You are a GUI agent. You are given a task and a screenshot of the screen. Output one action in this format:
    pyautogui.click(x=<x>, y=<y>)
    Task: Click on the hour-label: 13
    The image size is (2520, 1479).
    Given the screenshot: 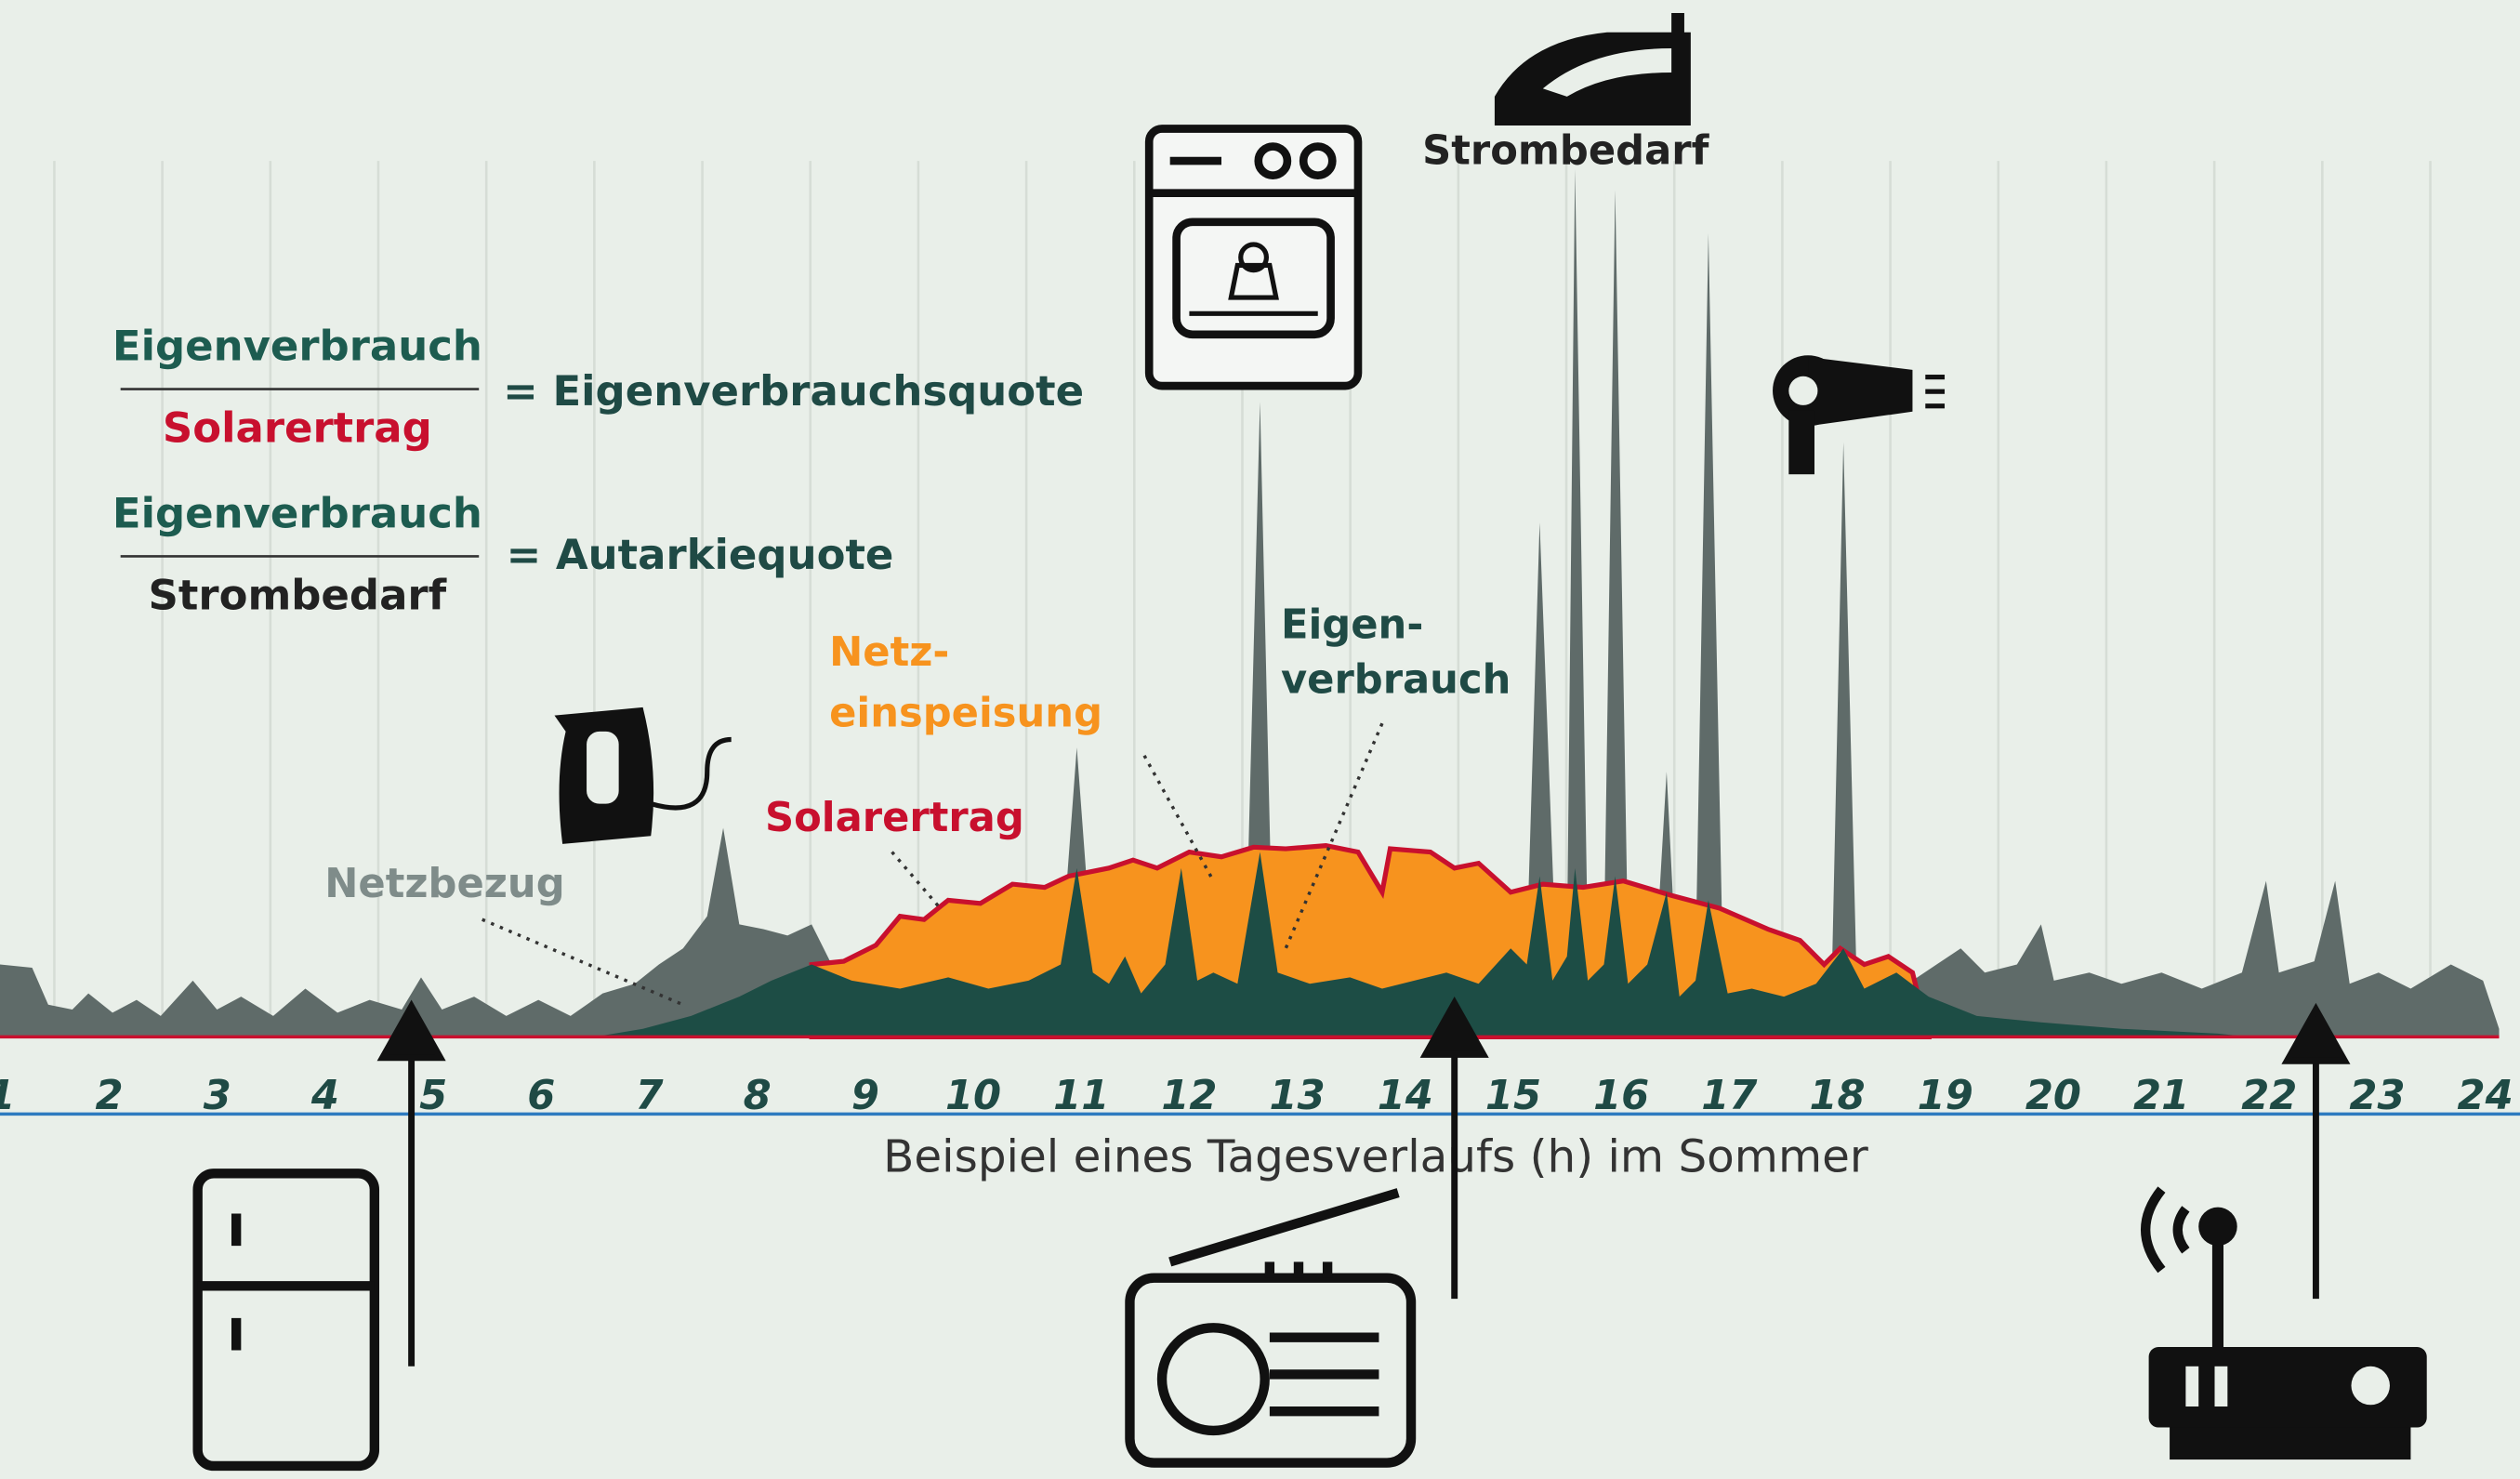 What is the action you would take?
    pyautogui.click(x=1298, y=1096)
    